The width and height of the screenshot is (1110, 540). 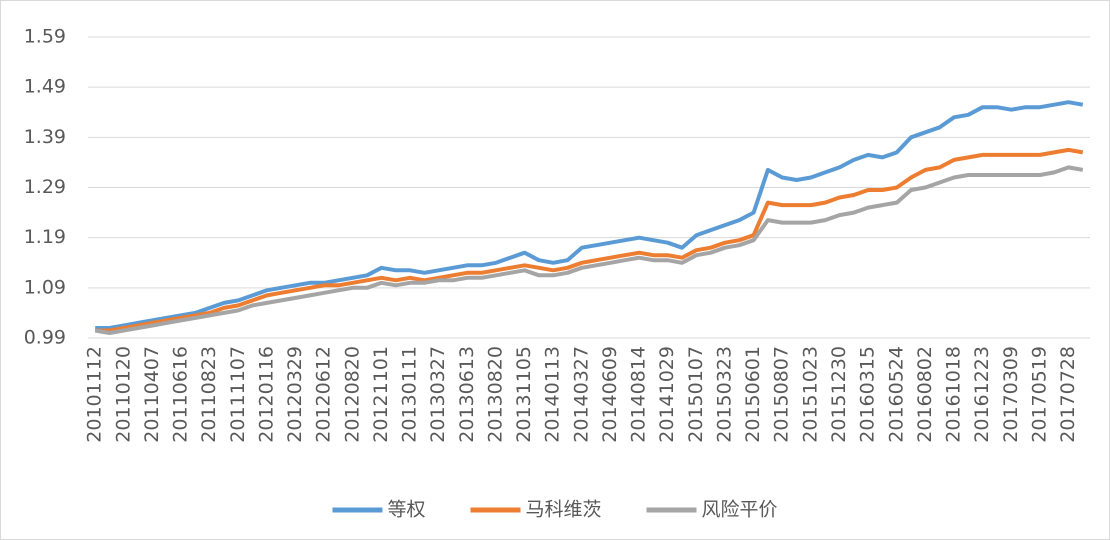 I want to click on x-tick-label: 20120116, so click(x=266, y=394).